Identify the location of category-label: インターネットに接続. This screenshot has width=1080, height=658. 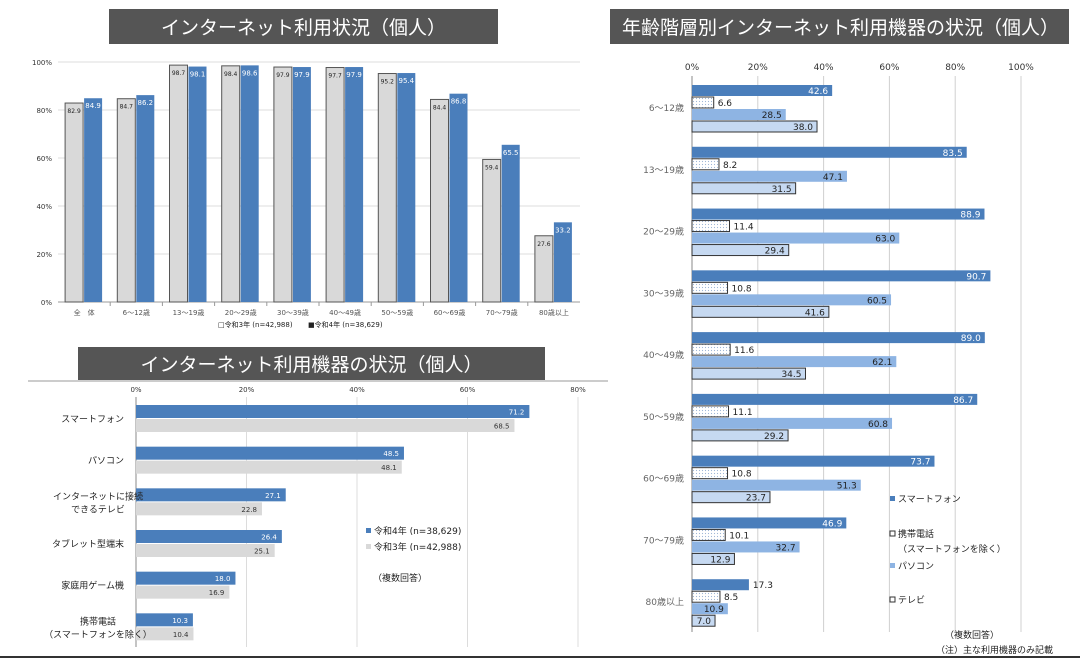
(98, 496).